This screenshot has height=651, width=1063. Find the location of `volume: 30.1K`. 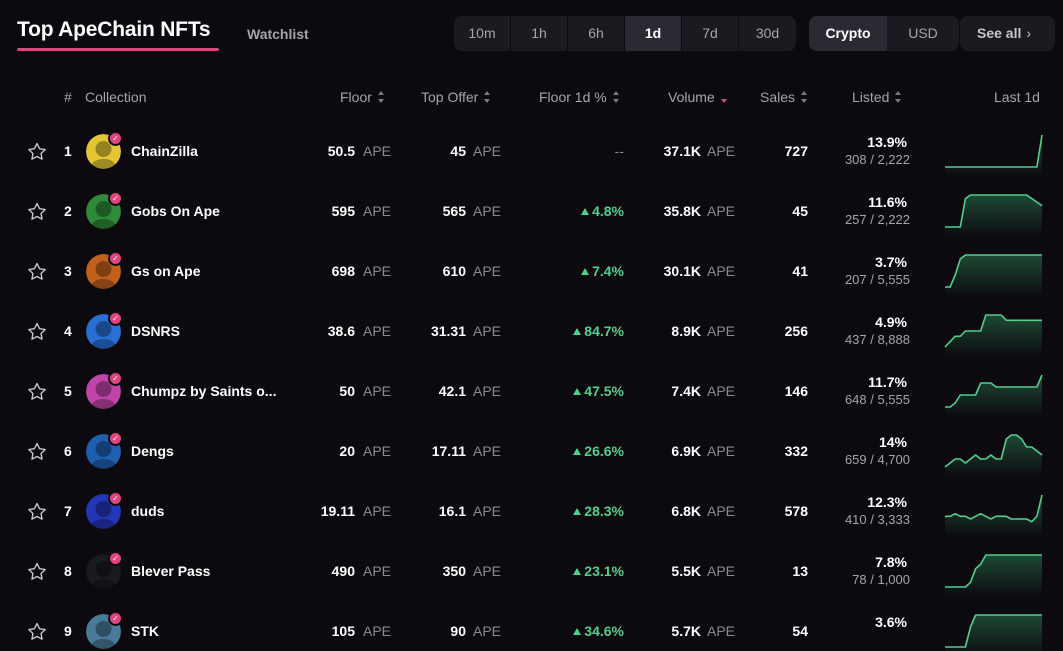

volume: 30.1K is located at coordinates (682, 271).